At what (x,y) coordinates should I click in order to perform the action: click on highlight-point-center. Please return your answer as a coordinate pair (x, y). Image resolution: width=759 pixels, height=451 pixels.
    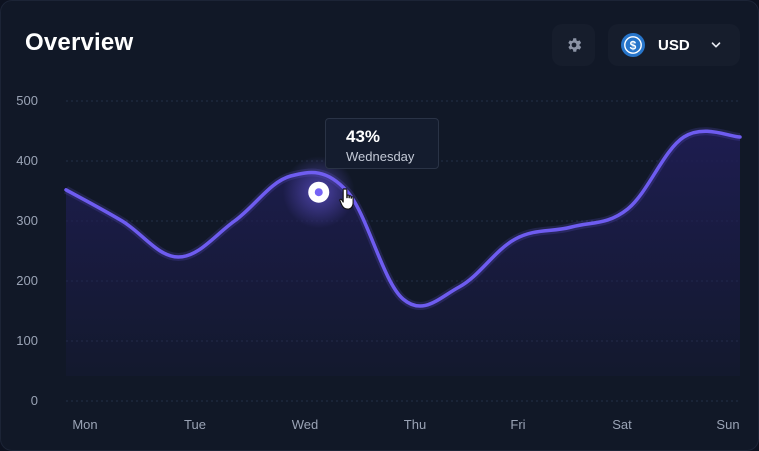
    Looking at the image, I should click on (318, 192).